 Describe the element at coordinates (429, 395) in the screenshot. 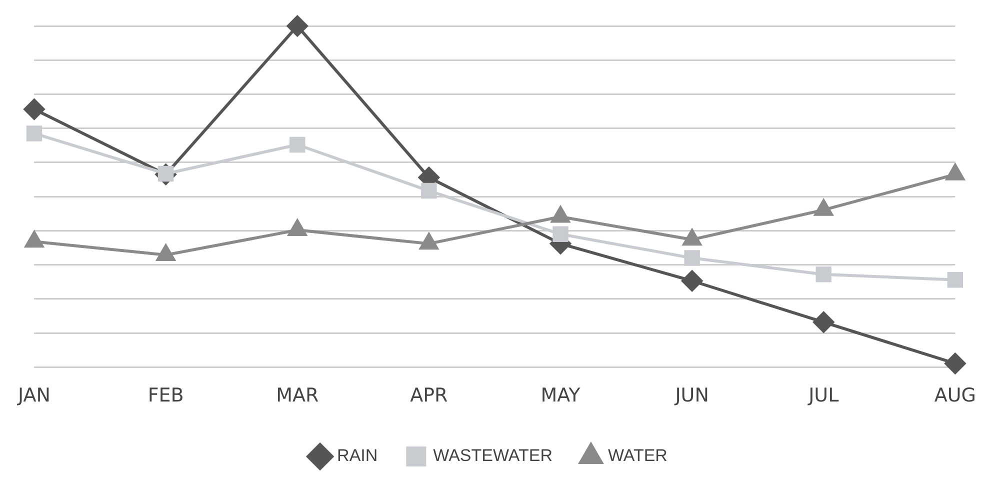

I see `x-tick-label: APR` at that location.